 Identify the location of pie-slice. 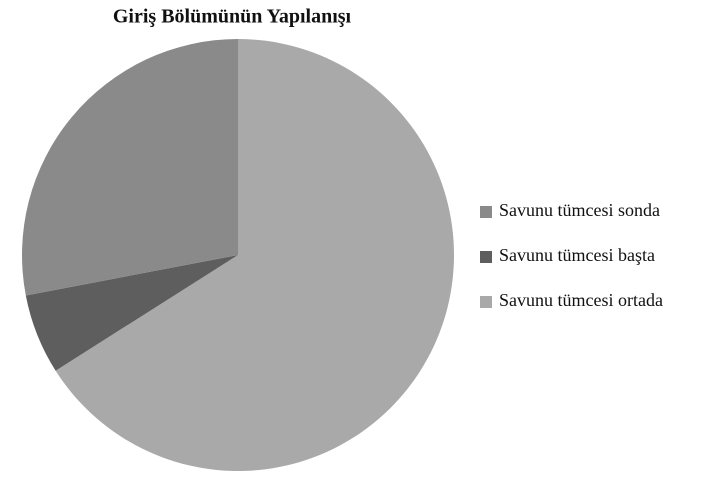
(131, 313).